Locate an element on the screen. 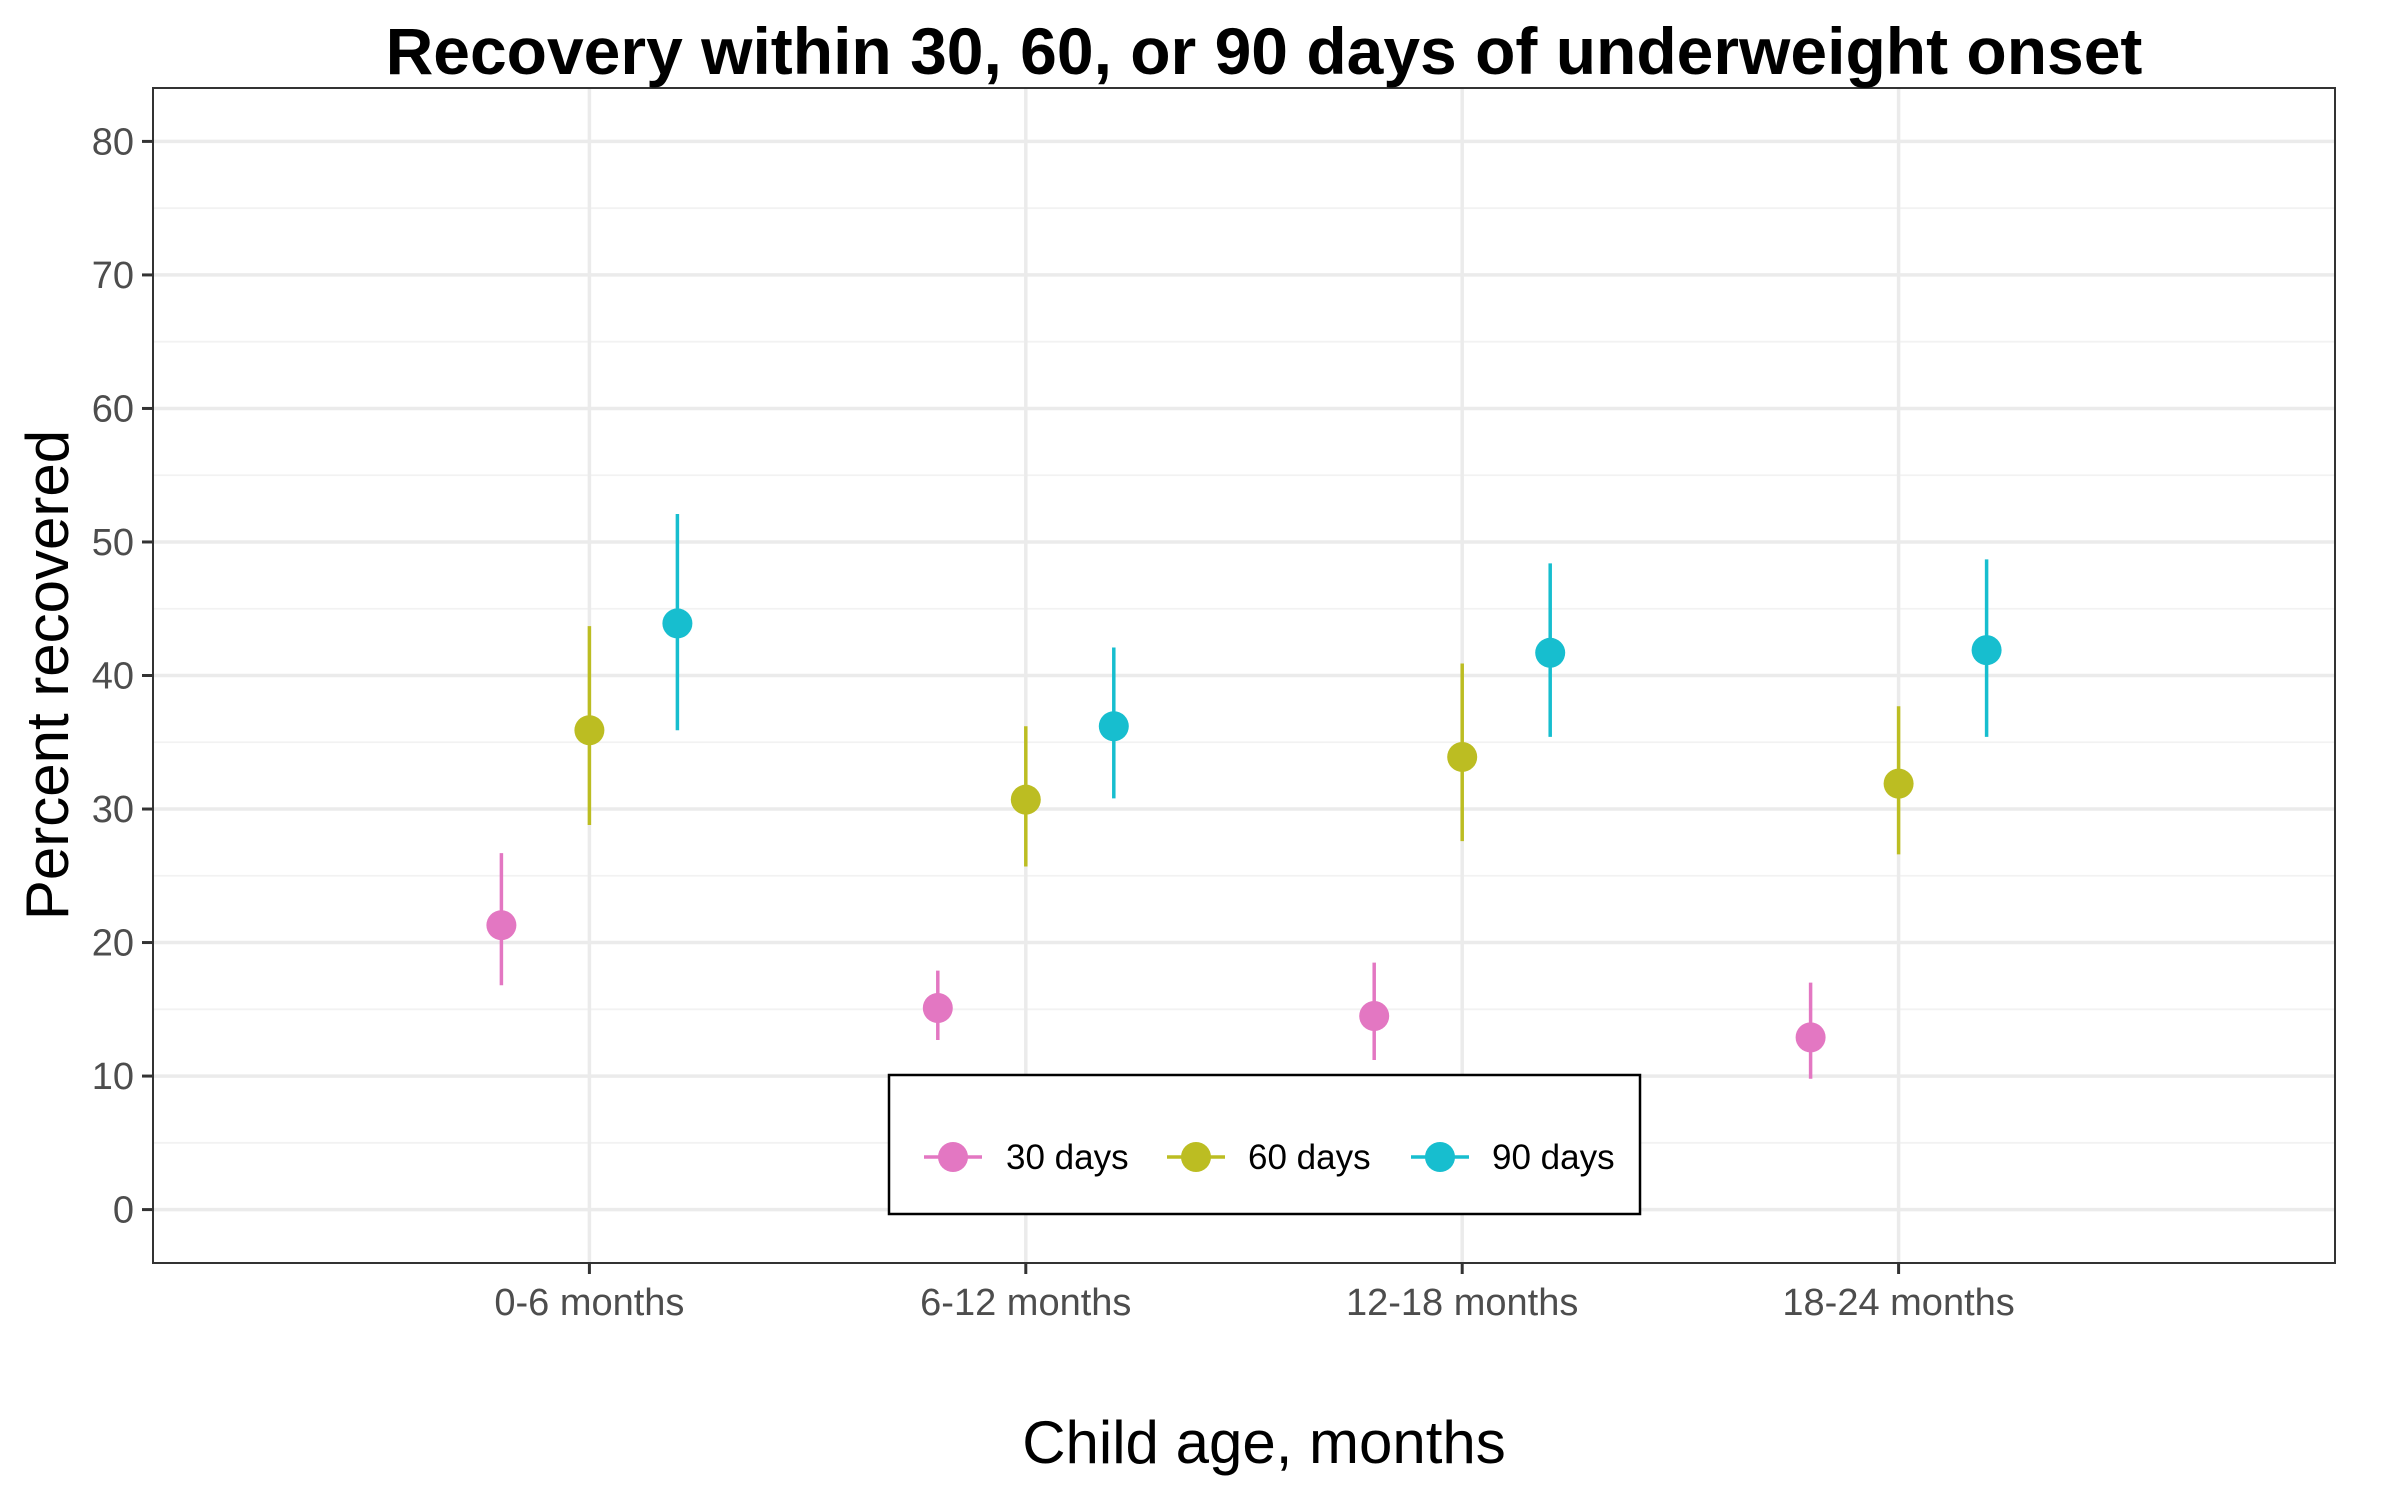  x-tick-label: 12-18 months is located at coordinates (1462, 1303).